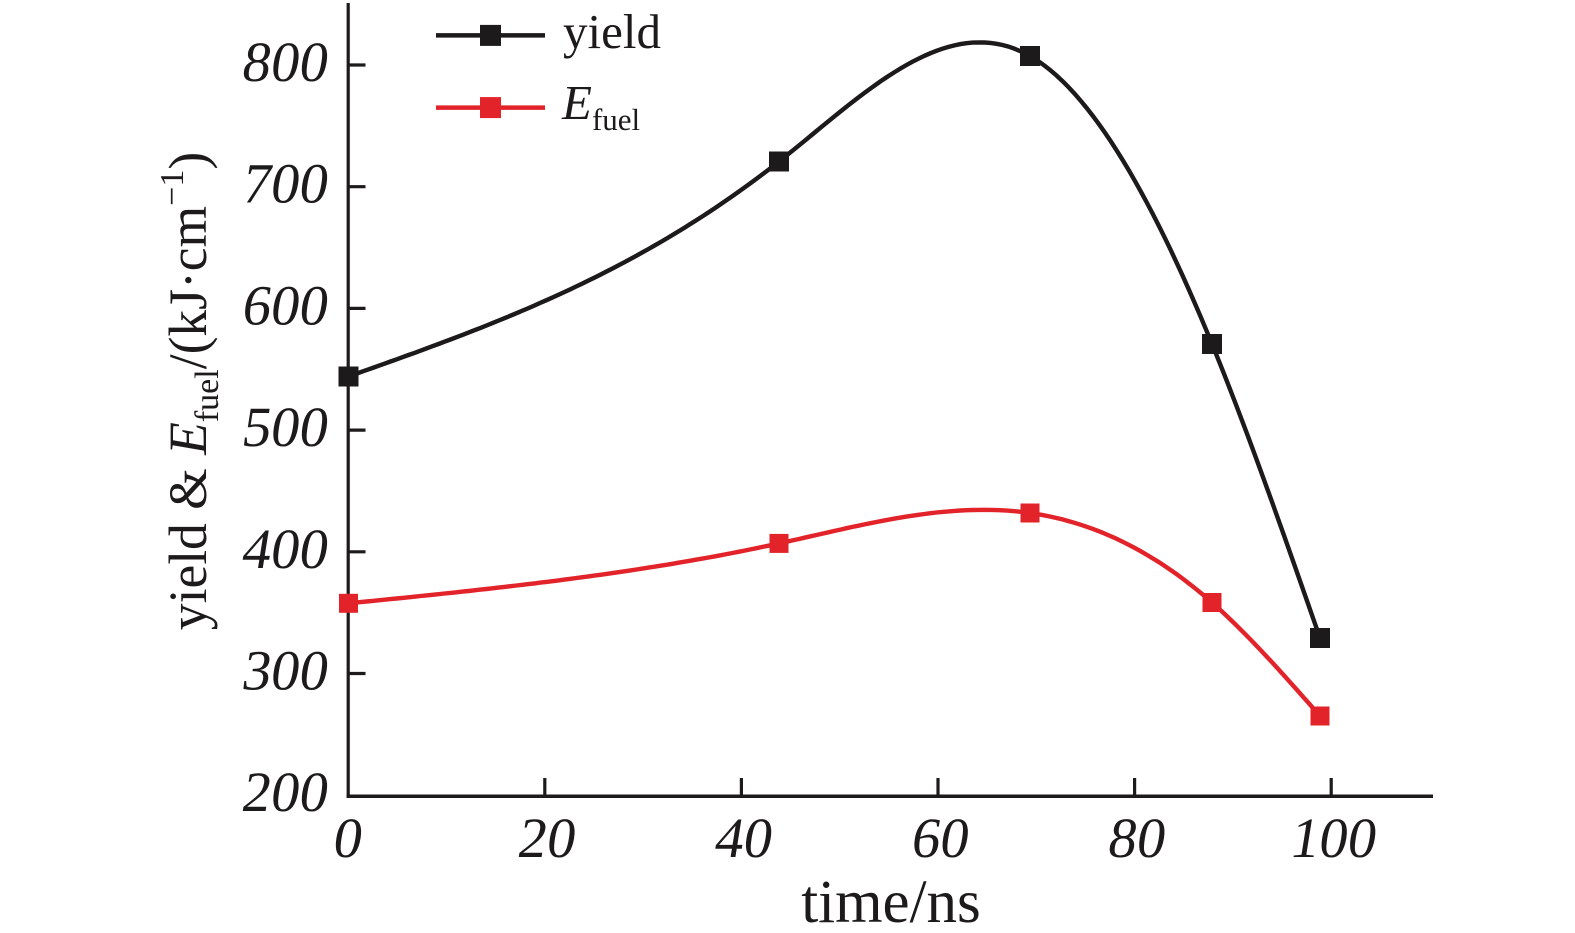  Describe the element at coordinates (1137, 838) in the screenshot. I see `svg-text: 80` at that location.